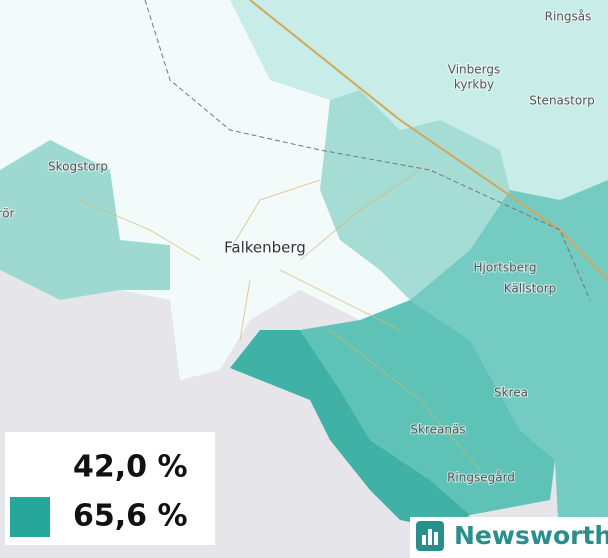  I want to click on place-label: Ringsegård, so click(481, 478).